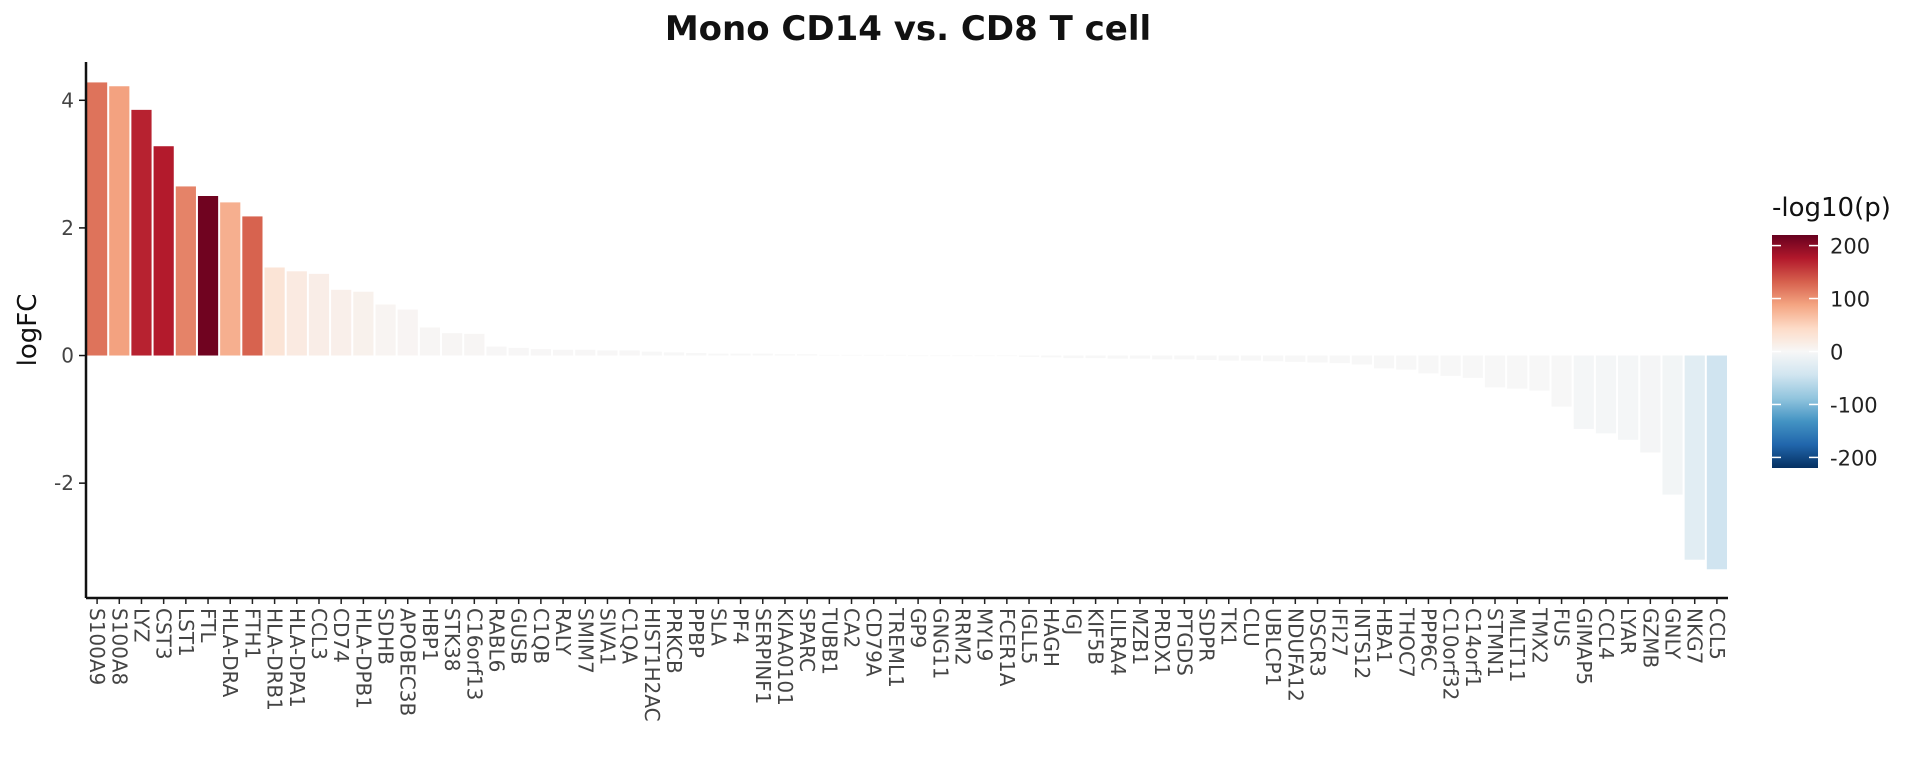 This screenshot has height=768, width=1920. What do you see at coordinates (1361, 360) in the screenshot?
I see `bar-ints12` at bounding box center [1361, 360].